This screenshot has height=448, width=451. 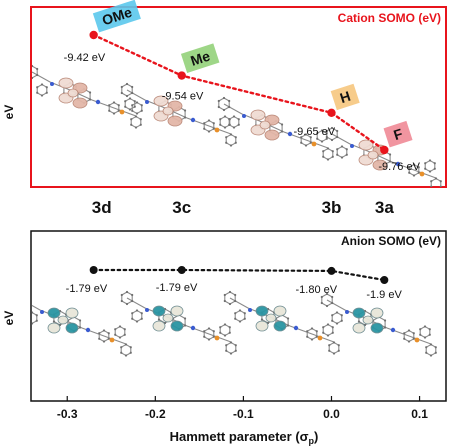 What do you see at coordinates (332, 207) in the screenshot?
I see `compound-label: 3b` at bounding box center [332, 207].